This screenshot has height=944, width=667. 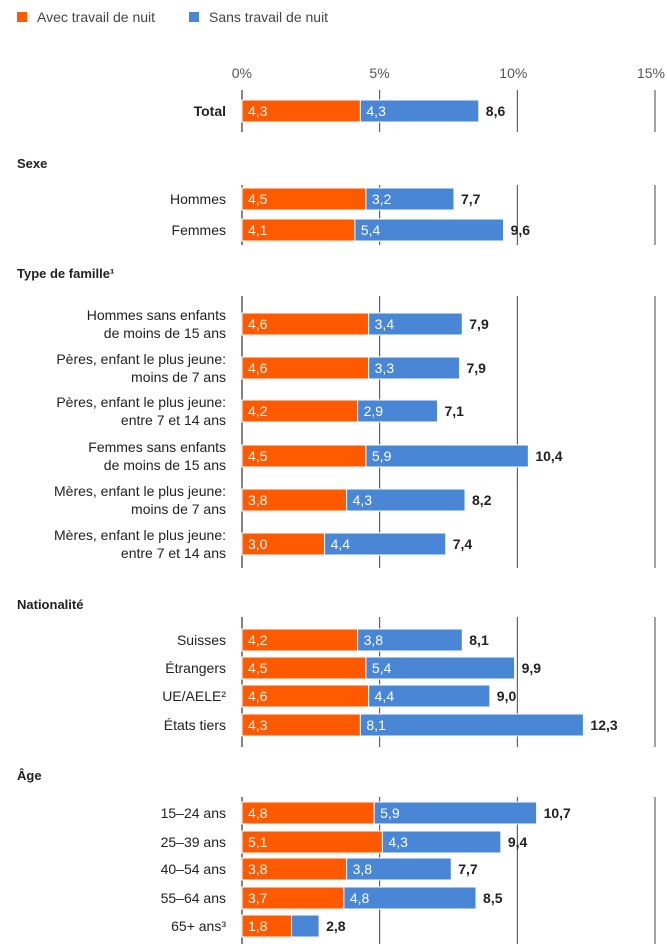 What do you see at coordinates (258, 640) in the screenshot?
I see `bar-value-3-0-s0: 4,2` at bounding box center [258, 640].